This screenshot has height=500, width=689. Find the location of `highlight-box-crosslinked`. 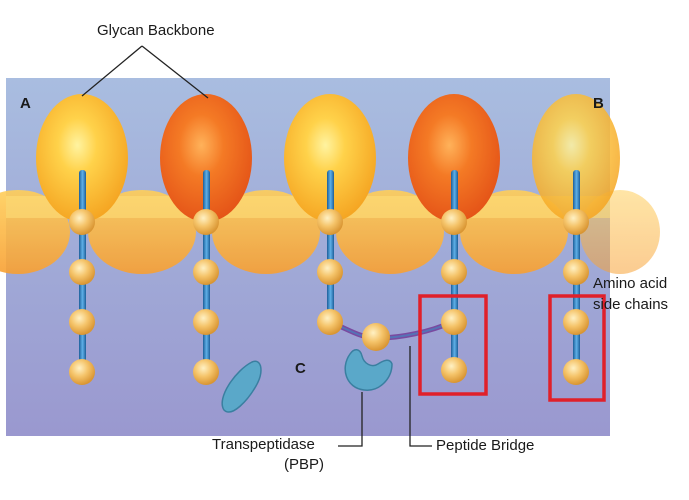

highlight-box-crosslinked is located at coordinates (453, 345).